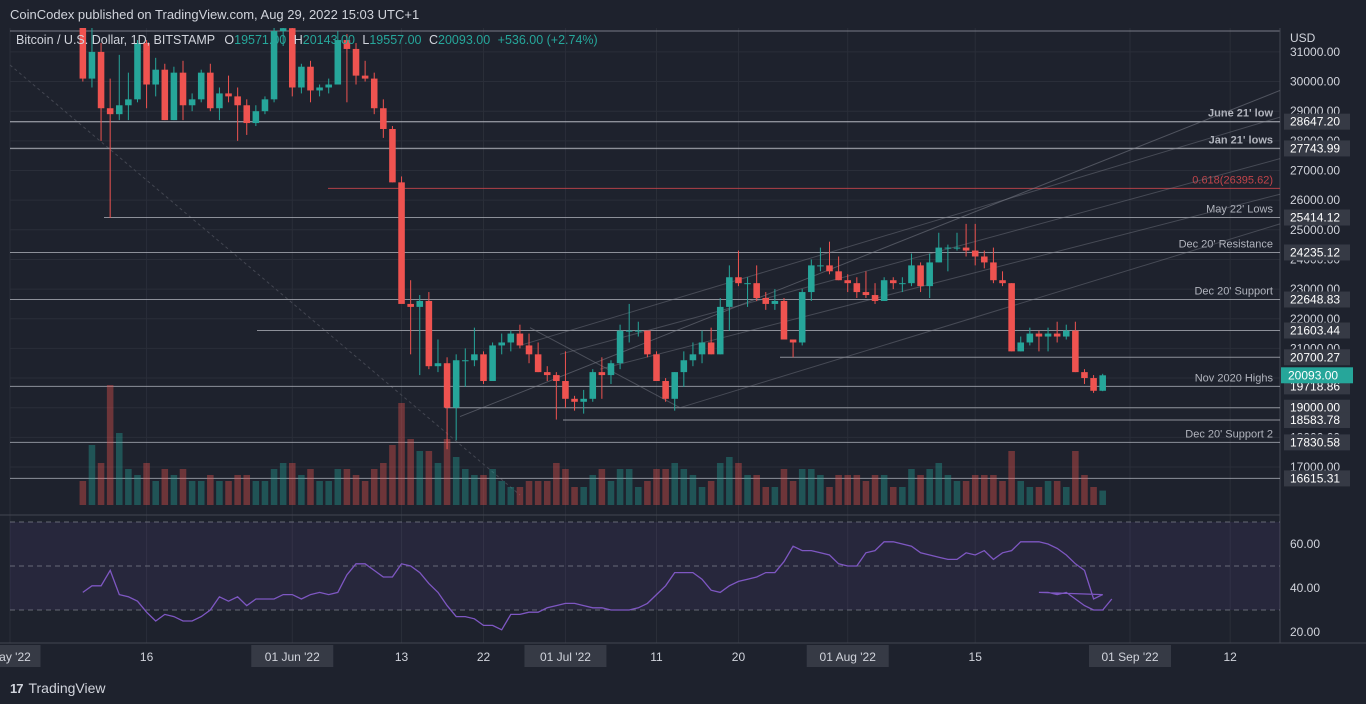 This screenshot has height=704, width=1366. What do you see at coordinates (292, 657) in the screenshot?
I see `time-tick-label: 01 Jun '22` at bounding box center [292, 657].